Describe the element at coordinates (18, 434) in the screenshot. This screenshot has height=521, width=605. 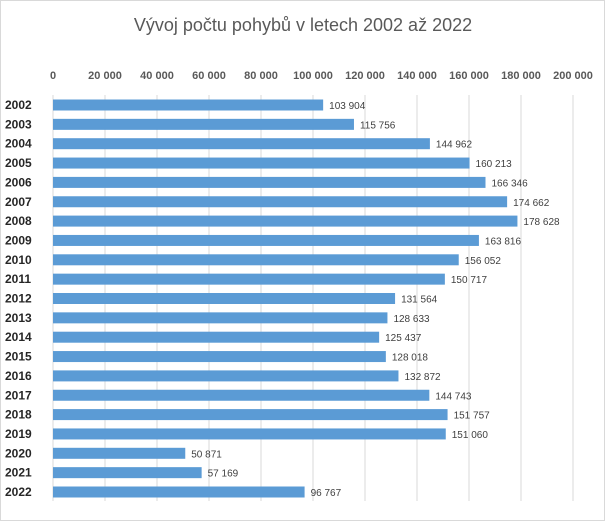
I see `category-label: 2019` at that location.